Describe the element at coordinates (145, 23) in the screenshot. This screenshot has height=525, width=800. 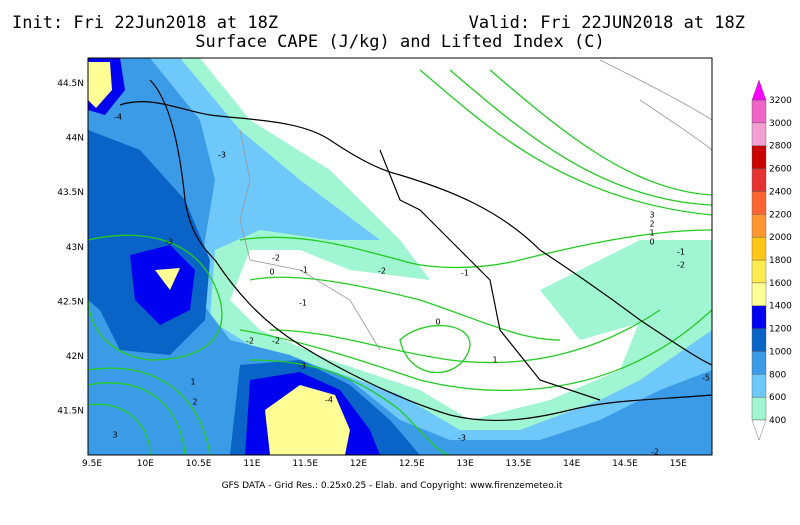
I see `init-text: Init: Fri 22Jun2018 at 18Z` at that location.